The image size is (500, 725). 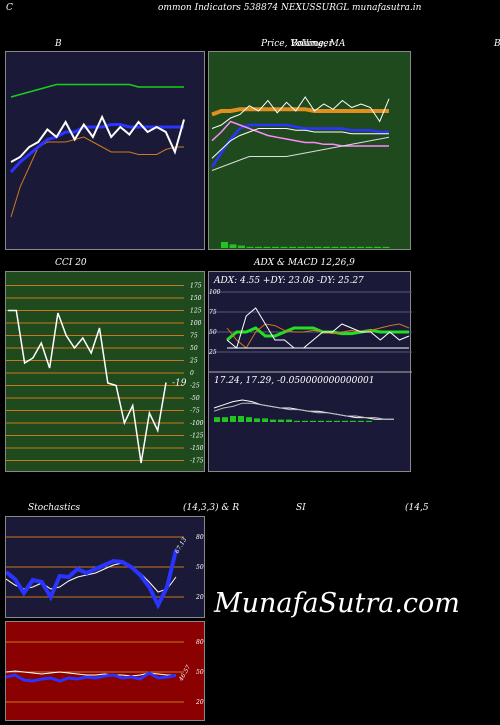 I want to click on rsi-chart: 80 50 20 46.57, so click(x=105, y=672).